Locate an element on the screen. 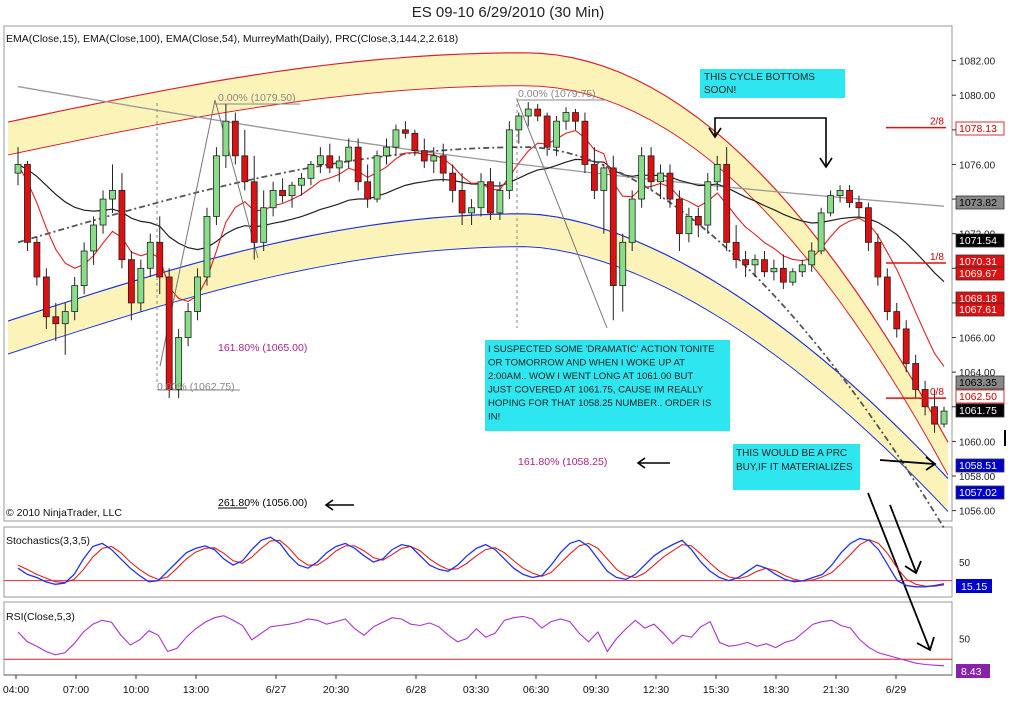  x-tick-label: 20:30 is located at coordinates (336, 690).